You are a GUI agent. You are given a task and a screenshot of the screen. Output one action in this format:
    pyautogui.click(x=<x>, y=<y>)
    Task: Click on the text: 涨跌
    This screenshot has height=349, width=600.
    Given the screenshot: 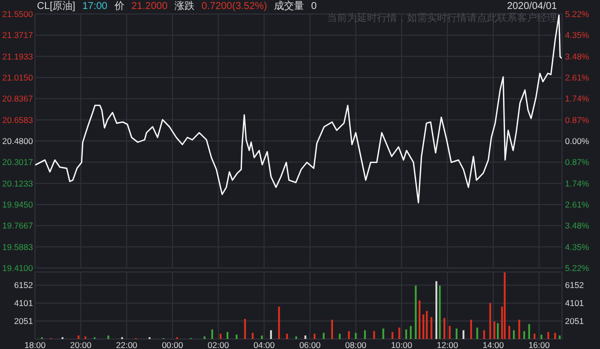 What is the action you would take?
    pyautogui.click(x=184, y=6)
    